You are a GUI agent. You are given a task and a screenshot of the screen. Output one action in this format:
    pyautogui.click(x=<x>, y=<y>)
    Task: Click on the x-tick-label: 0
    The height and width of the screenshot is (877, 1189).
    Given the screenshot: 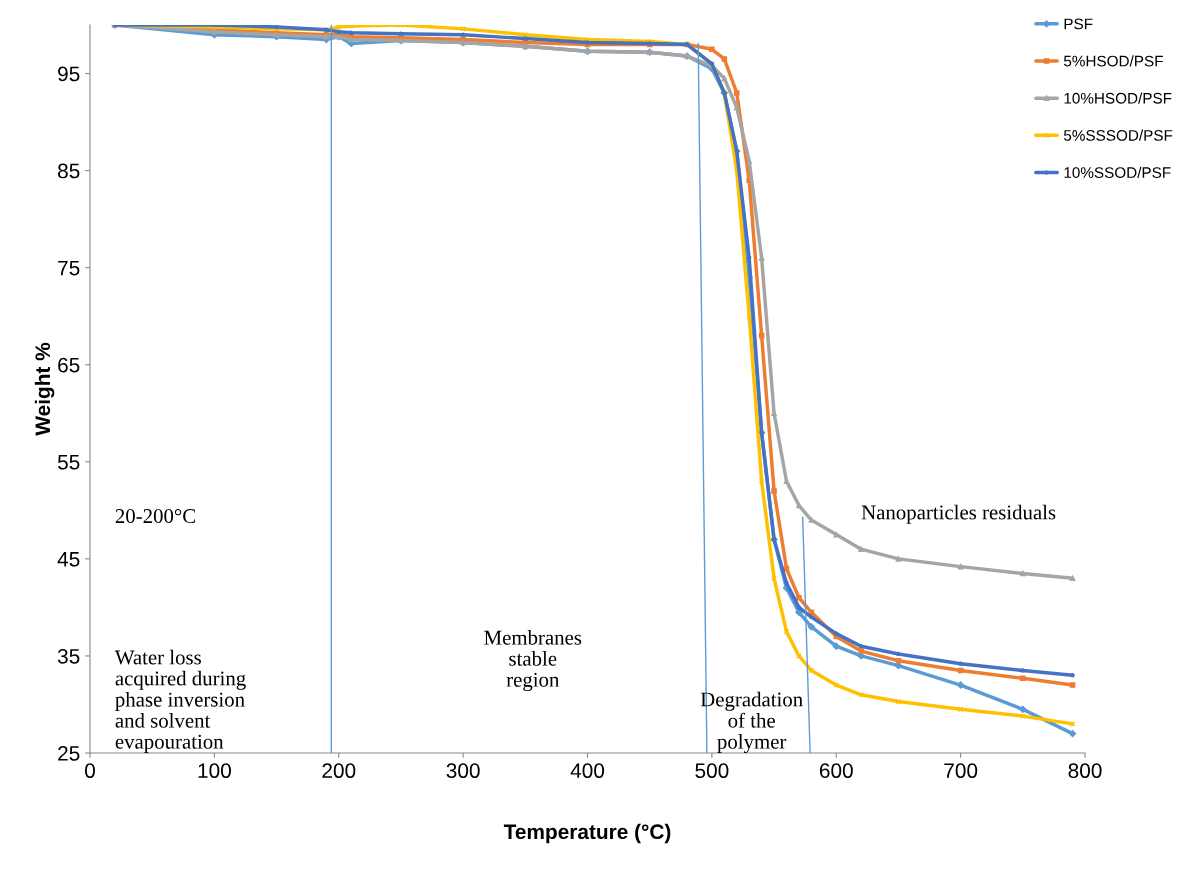 What is the action you would take?
    pyautogui.click(x=90, y=771)
    